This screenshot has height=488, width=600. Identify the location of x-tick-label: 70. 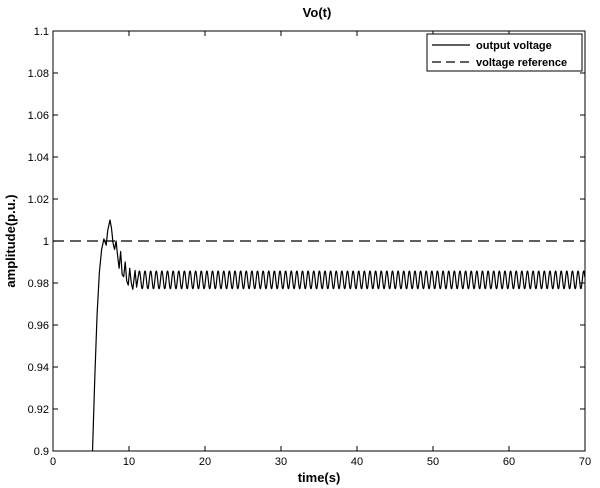
(585, 462).